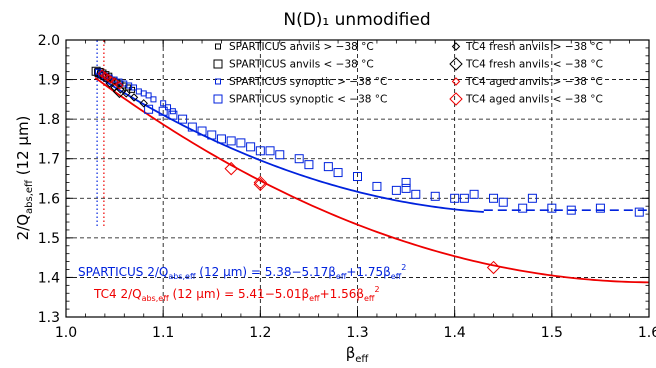  I want to click on chart-title-text: N(D)₁ unmodified, so click(356, 20).